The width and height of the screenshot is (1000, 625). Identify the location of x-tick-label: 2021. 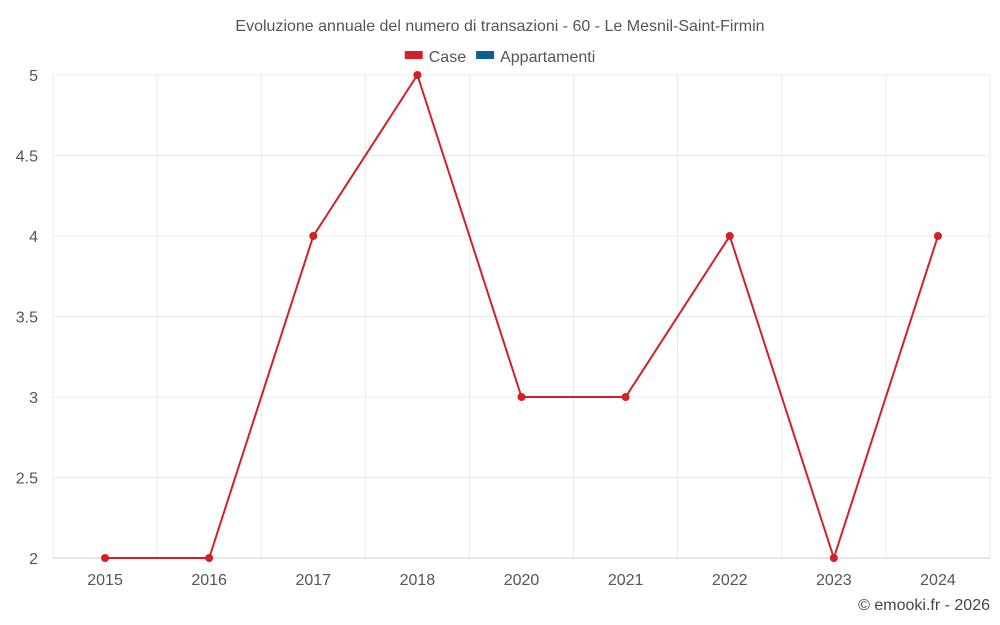
(626, 580).